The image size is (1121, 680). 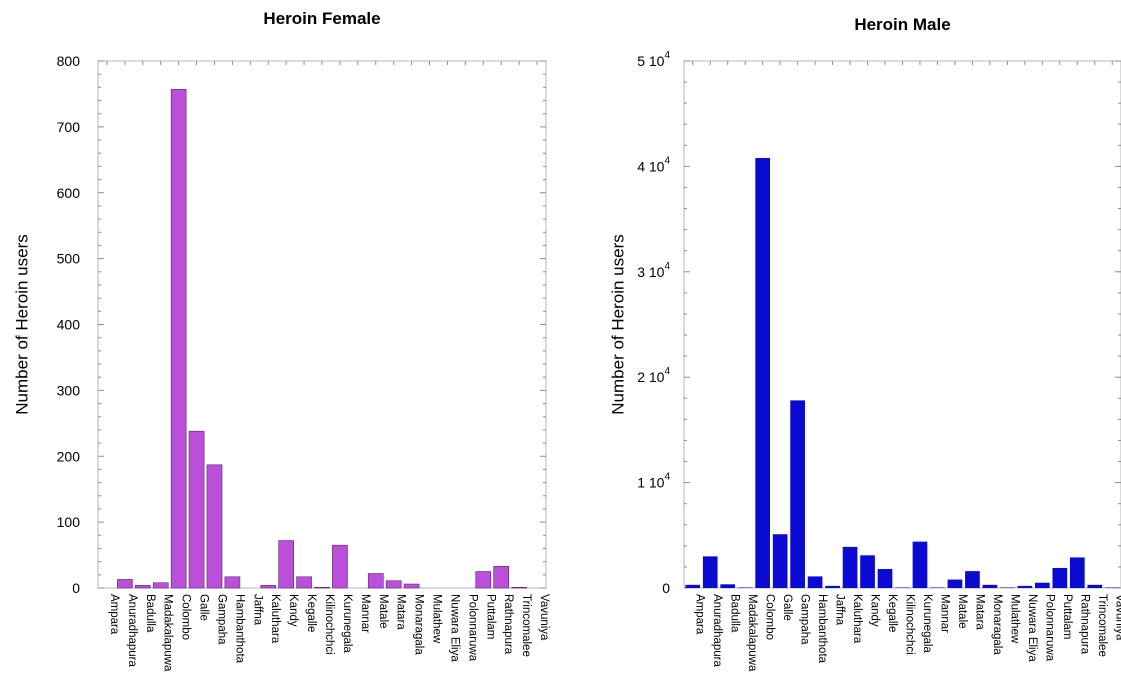 I want to click on y-tick-label: 5 104, so click(x=653, y=60).